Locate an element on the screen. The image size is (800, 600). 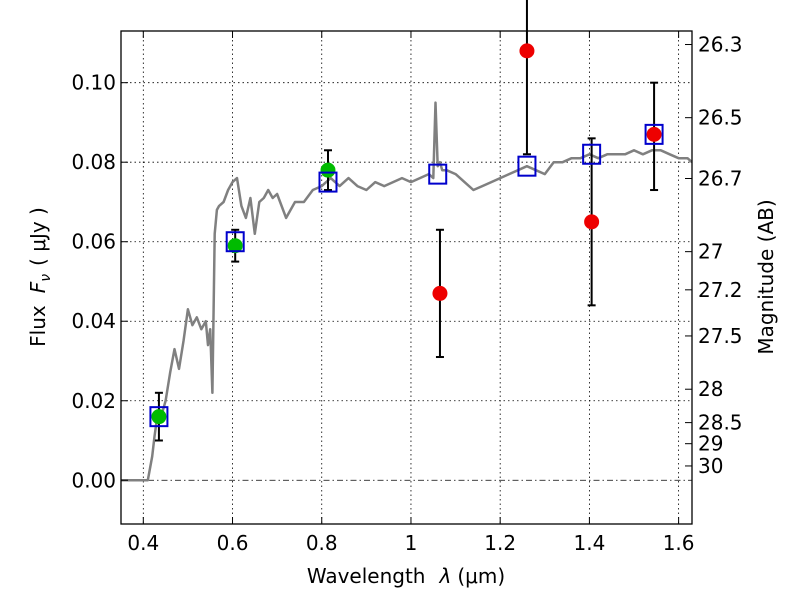
magnitude-tick-label: 26.5 is located at coordinates (720, 118).